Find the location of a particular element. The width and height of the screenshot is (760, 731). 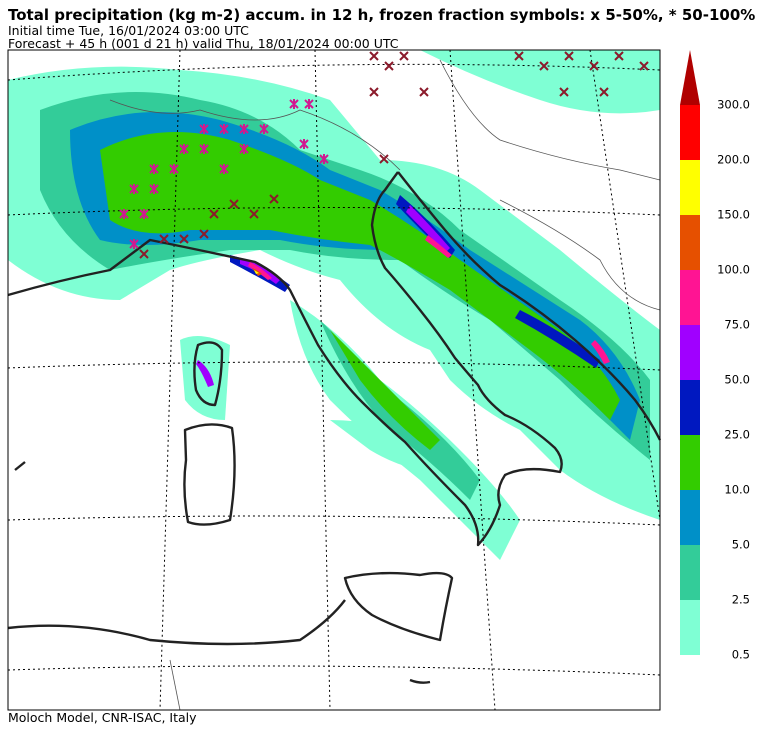

colorbar-label: 100.0 is located at coordinates (733, 270).